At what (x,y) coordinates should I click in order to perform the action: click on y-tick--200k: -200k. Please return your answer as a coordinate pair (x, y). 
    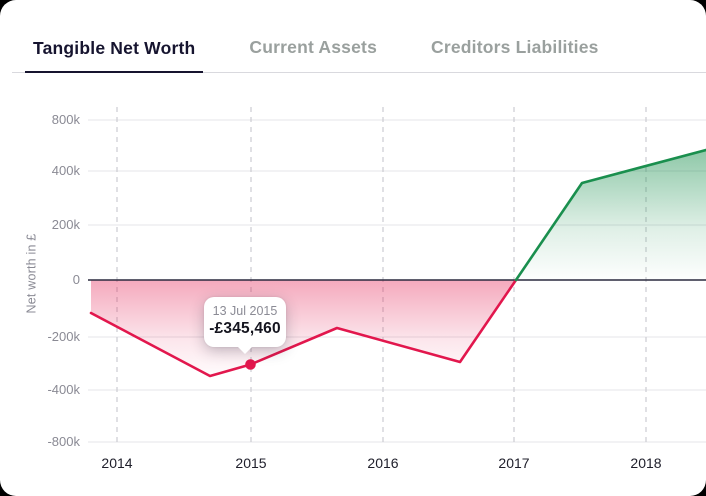
    Looking at the image, I should click on (63, 336).